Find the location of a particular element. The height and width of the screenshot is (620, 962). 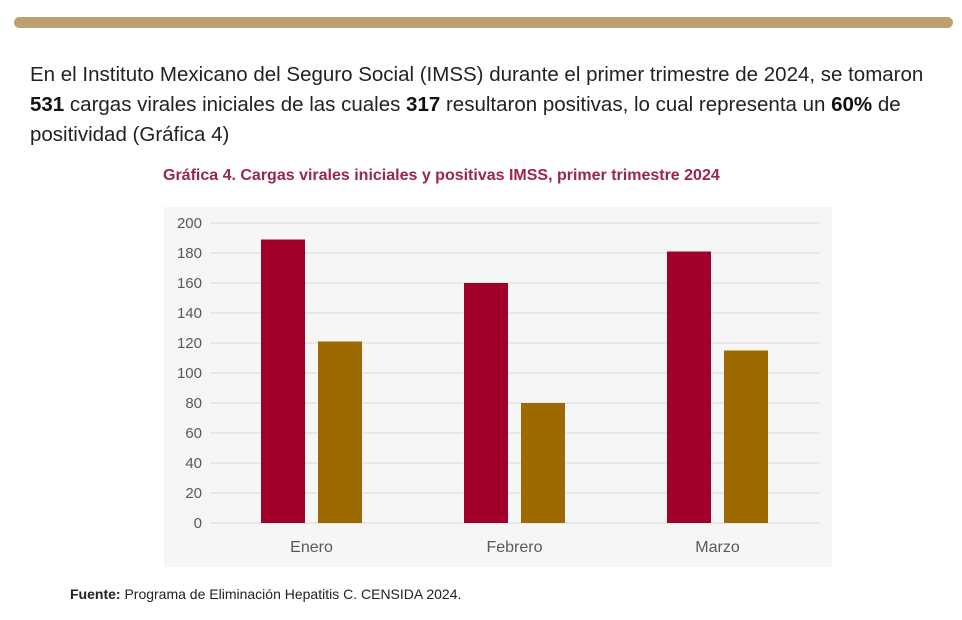

x-tick-label: Marzo is located at coordinates (717, 547).